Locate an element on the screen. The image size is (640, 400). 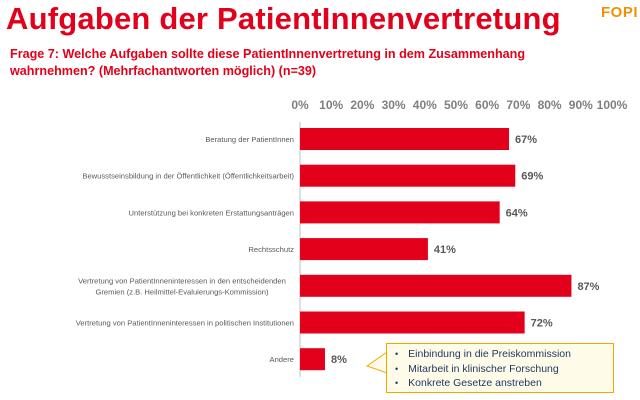
category-label: Rechtsschutz is located at coordinates (271, 249).